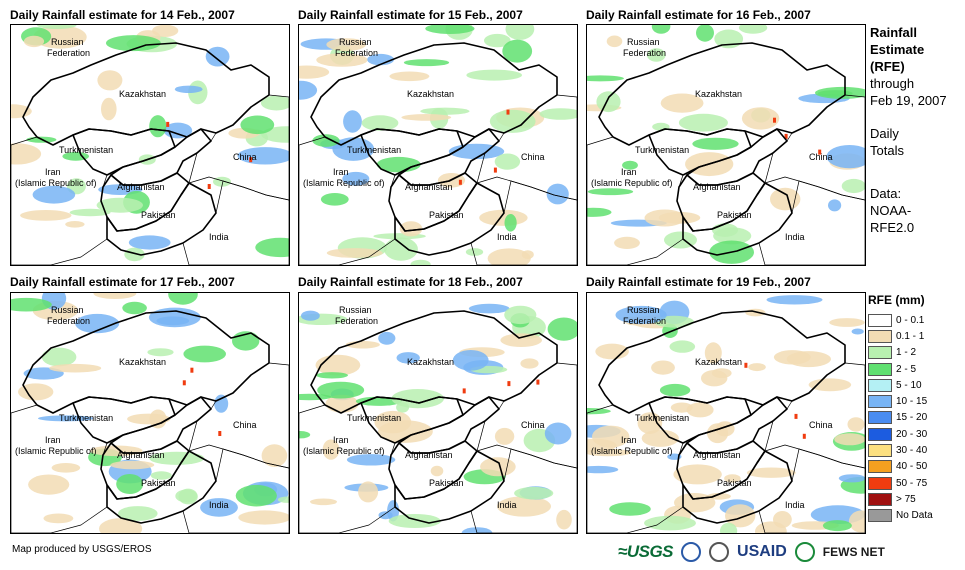  I want to click on country-label-kazakhstan: Kazakhstan, so click(430, 94).